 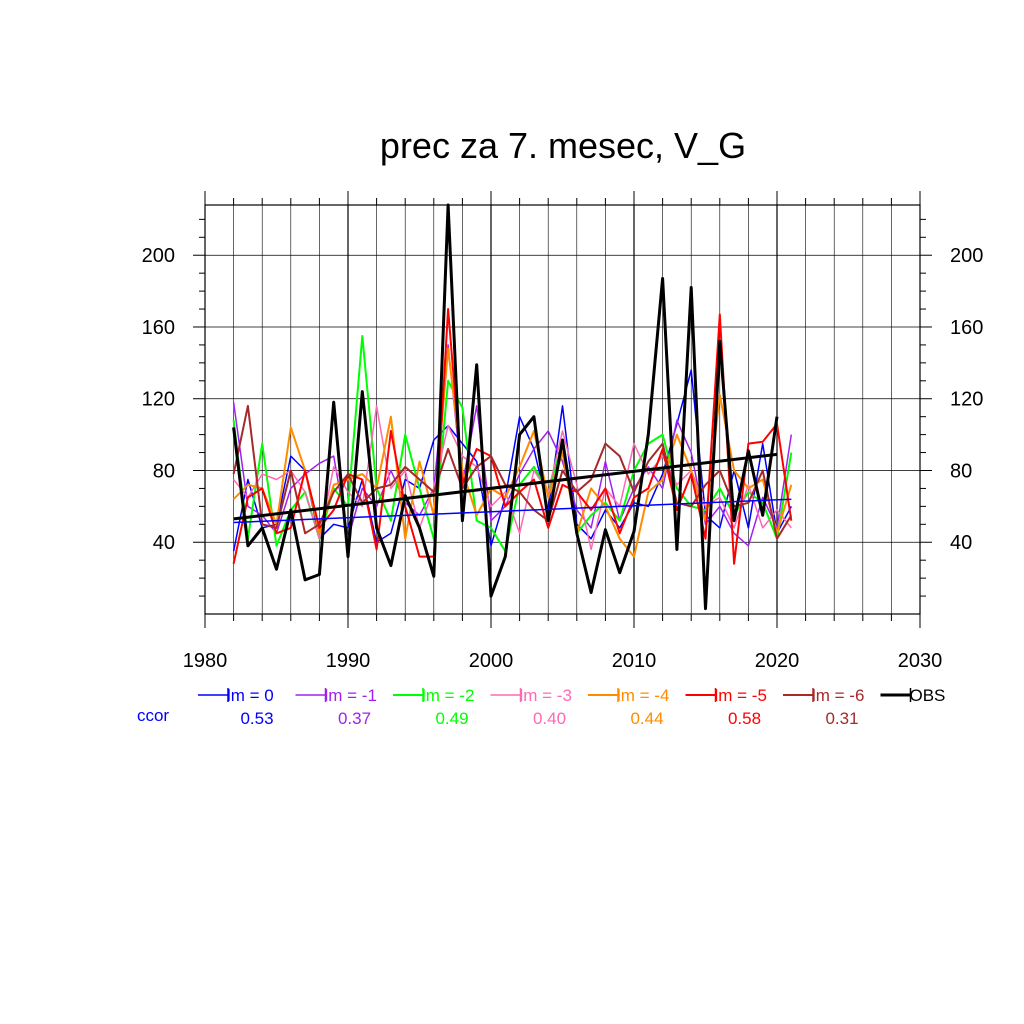 I want to click on y-tick-label-left: 120, so click(x=158, y=400).